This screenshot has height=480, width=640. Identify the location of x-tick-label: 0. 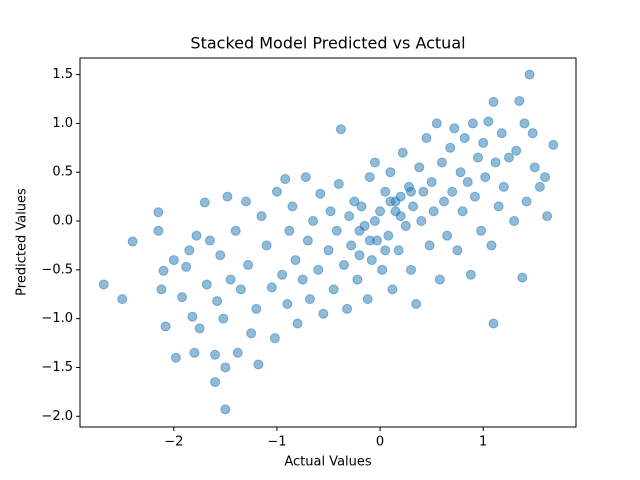
(380, 442).